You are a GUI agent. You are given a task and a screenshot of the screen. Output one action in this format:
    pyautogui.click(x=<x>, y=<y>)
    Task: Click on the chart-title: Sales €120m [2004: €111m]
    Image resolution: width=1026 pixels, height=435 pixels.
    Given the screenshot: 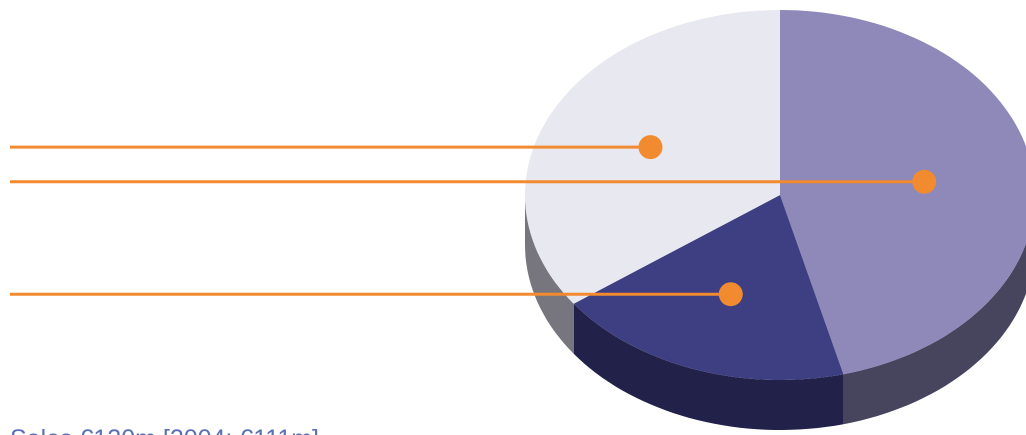 What is the action you would take?
    pyautogui.click(x=164, y=430)
    